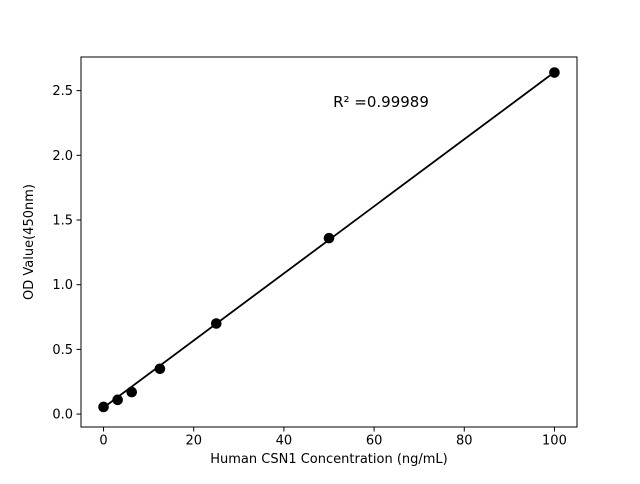 This screenshot has width=640, height=484. What do you see at coordinates (62, 156) in the screenshot?
I see `y-tick-label: 2.0` at bounding box center [62, 156].